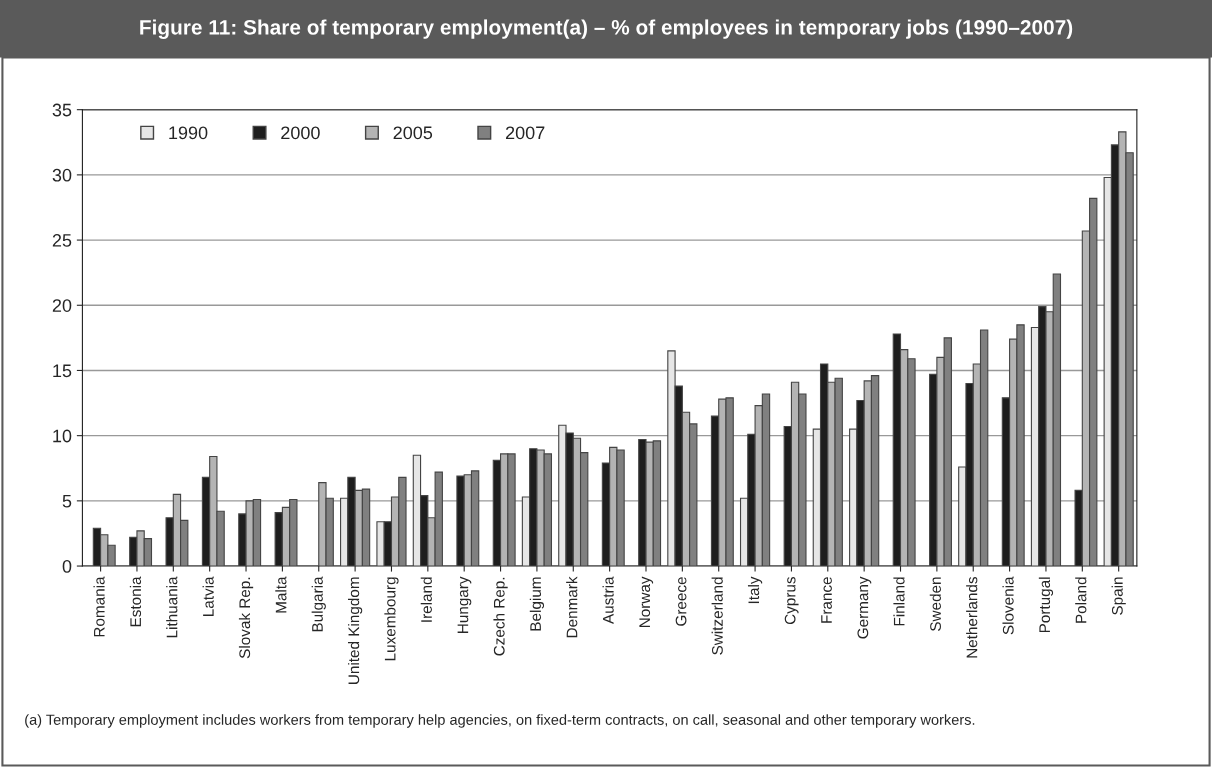 Image resolution: width=1212 pixels, height=767 pixels. I want to click on x-tick-label: Finland, so click(899, 601).